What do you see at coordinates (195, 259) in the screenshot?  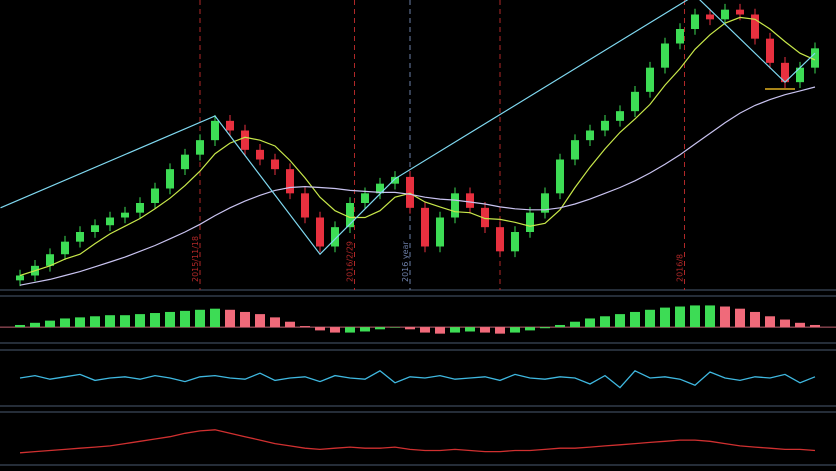 I see `date-label: 2015/11/18` at bounding box center [195, 259].